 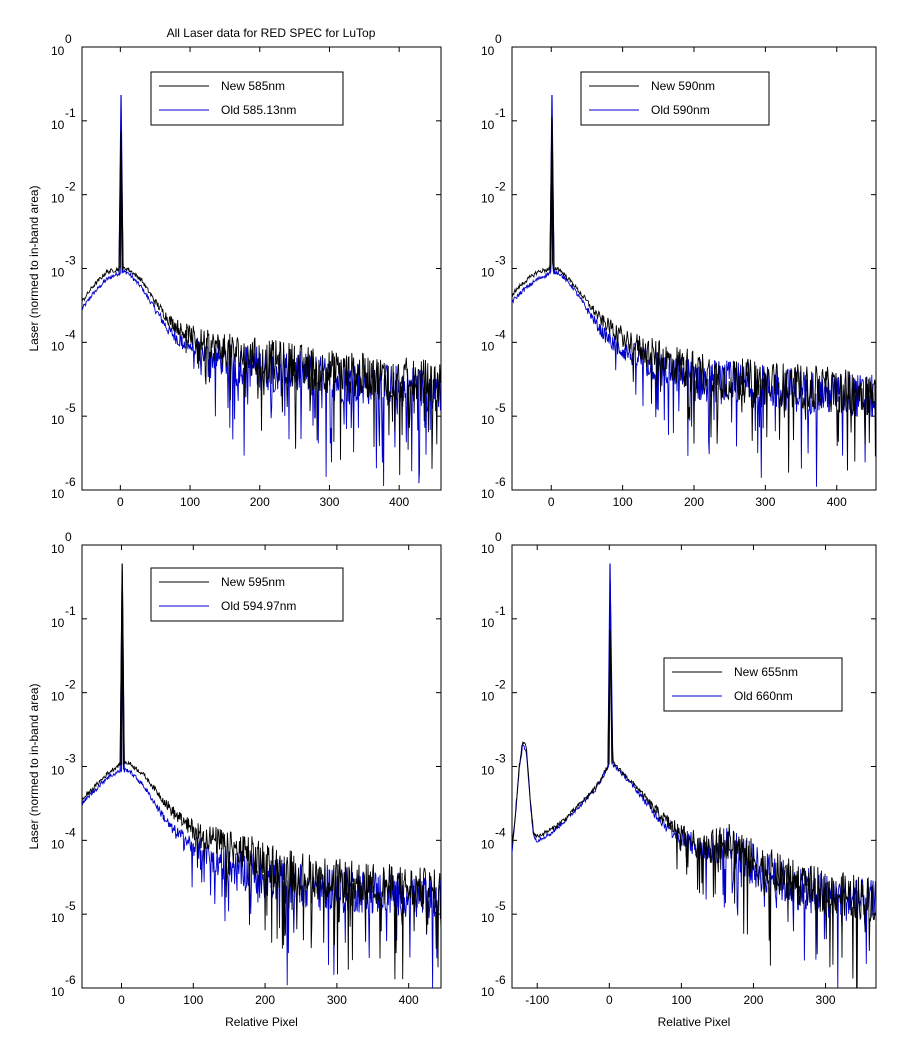 What do you see at coordinates (258, 110) in the screenshot?
I see `legend-label: Old 585.13nm` at bounding box center [258, 110].